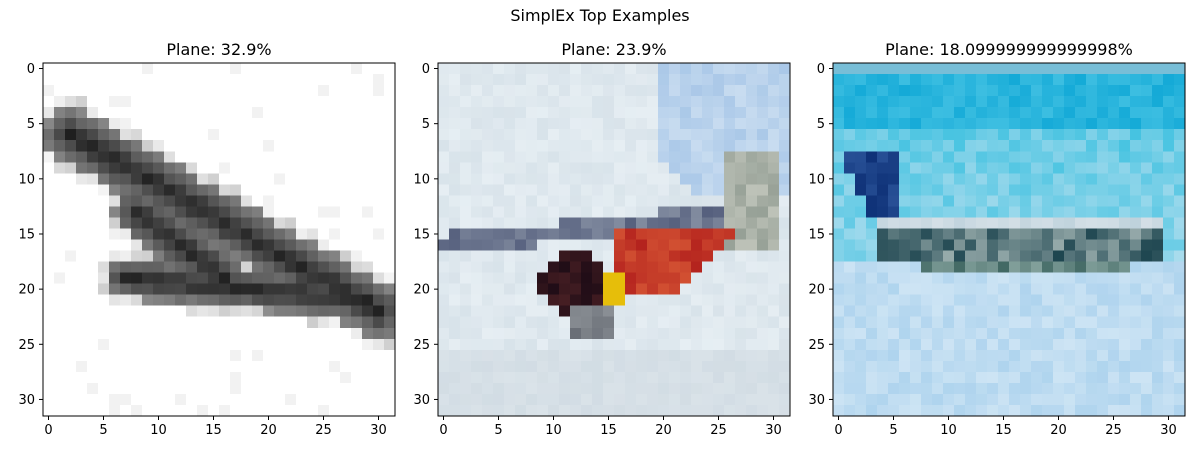 The height and width of the screenshot is (450, 1200). What do you see at coordinates (816, 179) in the screenshot?
I see `y-tick-label: 10` at bounding box center [816, 179].